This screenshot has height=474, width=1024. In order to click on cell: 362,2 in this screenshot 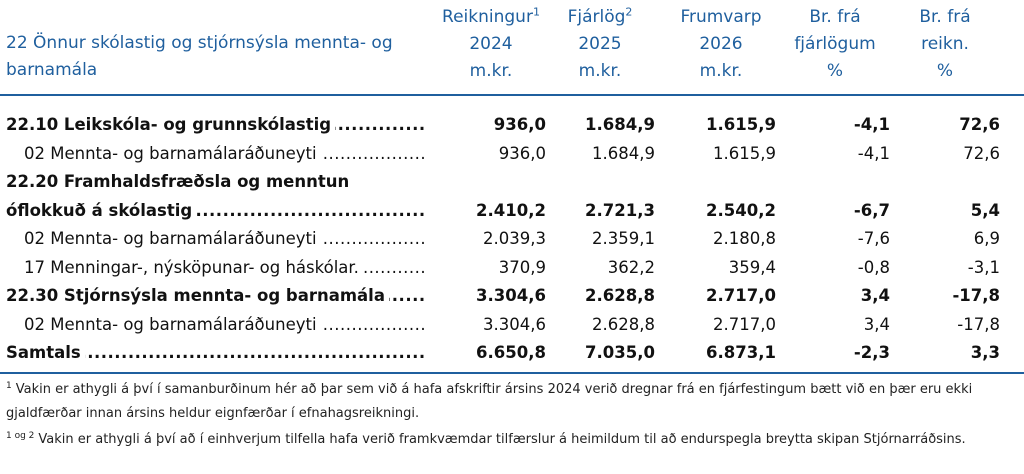, I will do `click(631, 267)`.